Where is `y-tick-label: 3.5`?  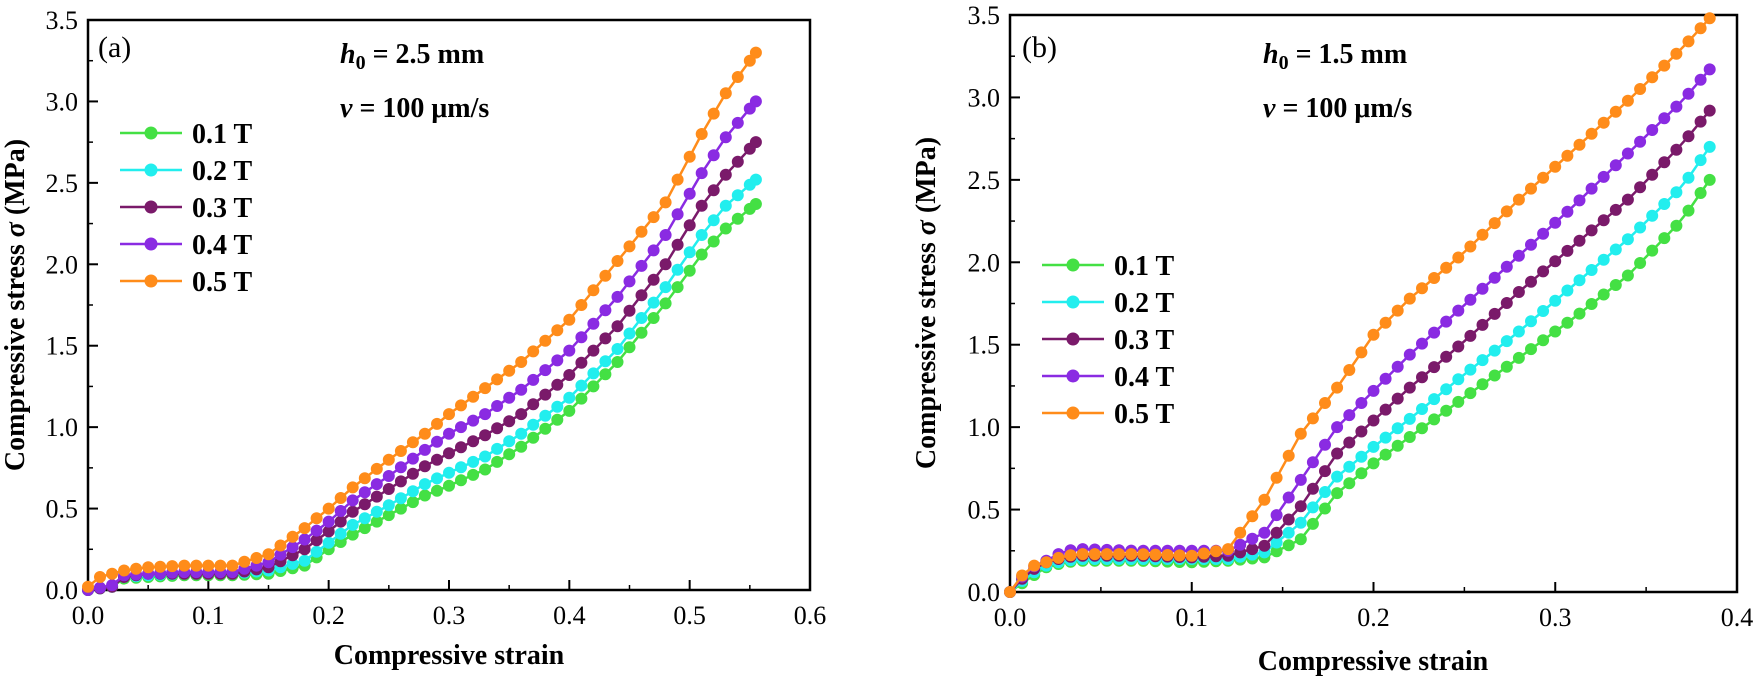
y-tick-label: 3.5 is located at coordinates (62, 20).